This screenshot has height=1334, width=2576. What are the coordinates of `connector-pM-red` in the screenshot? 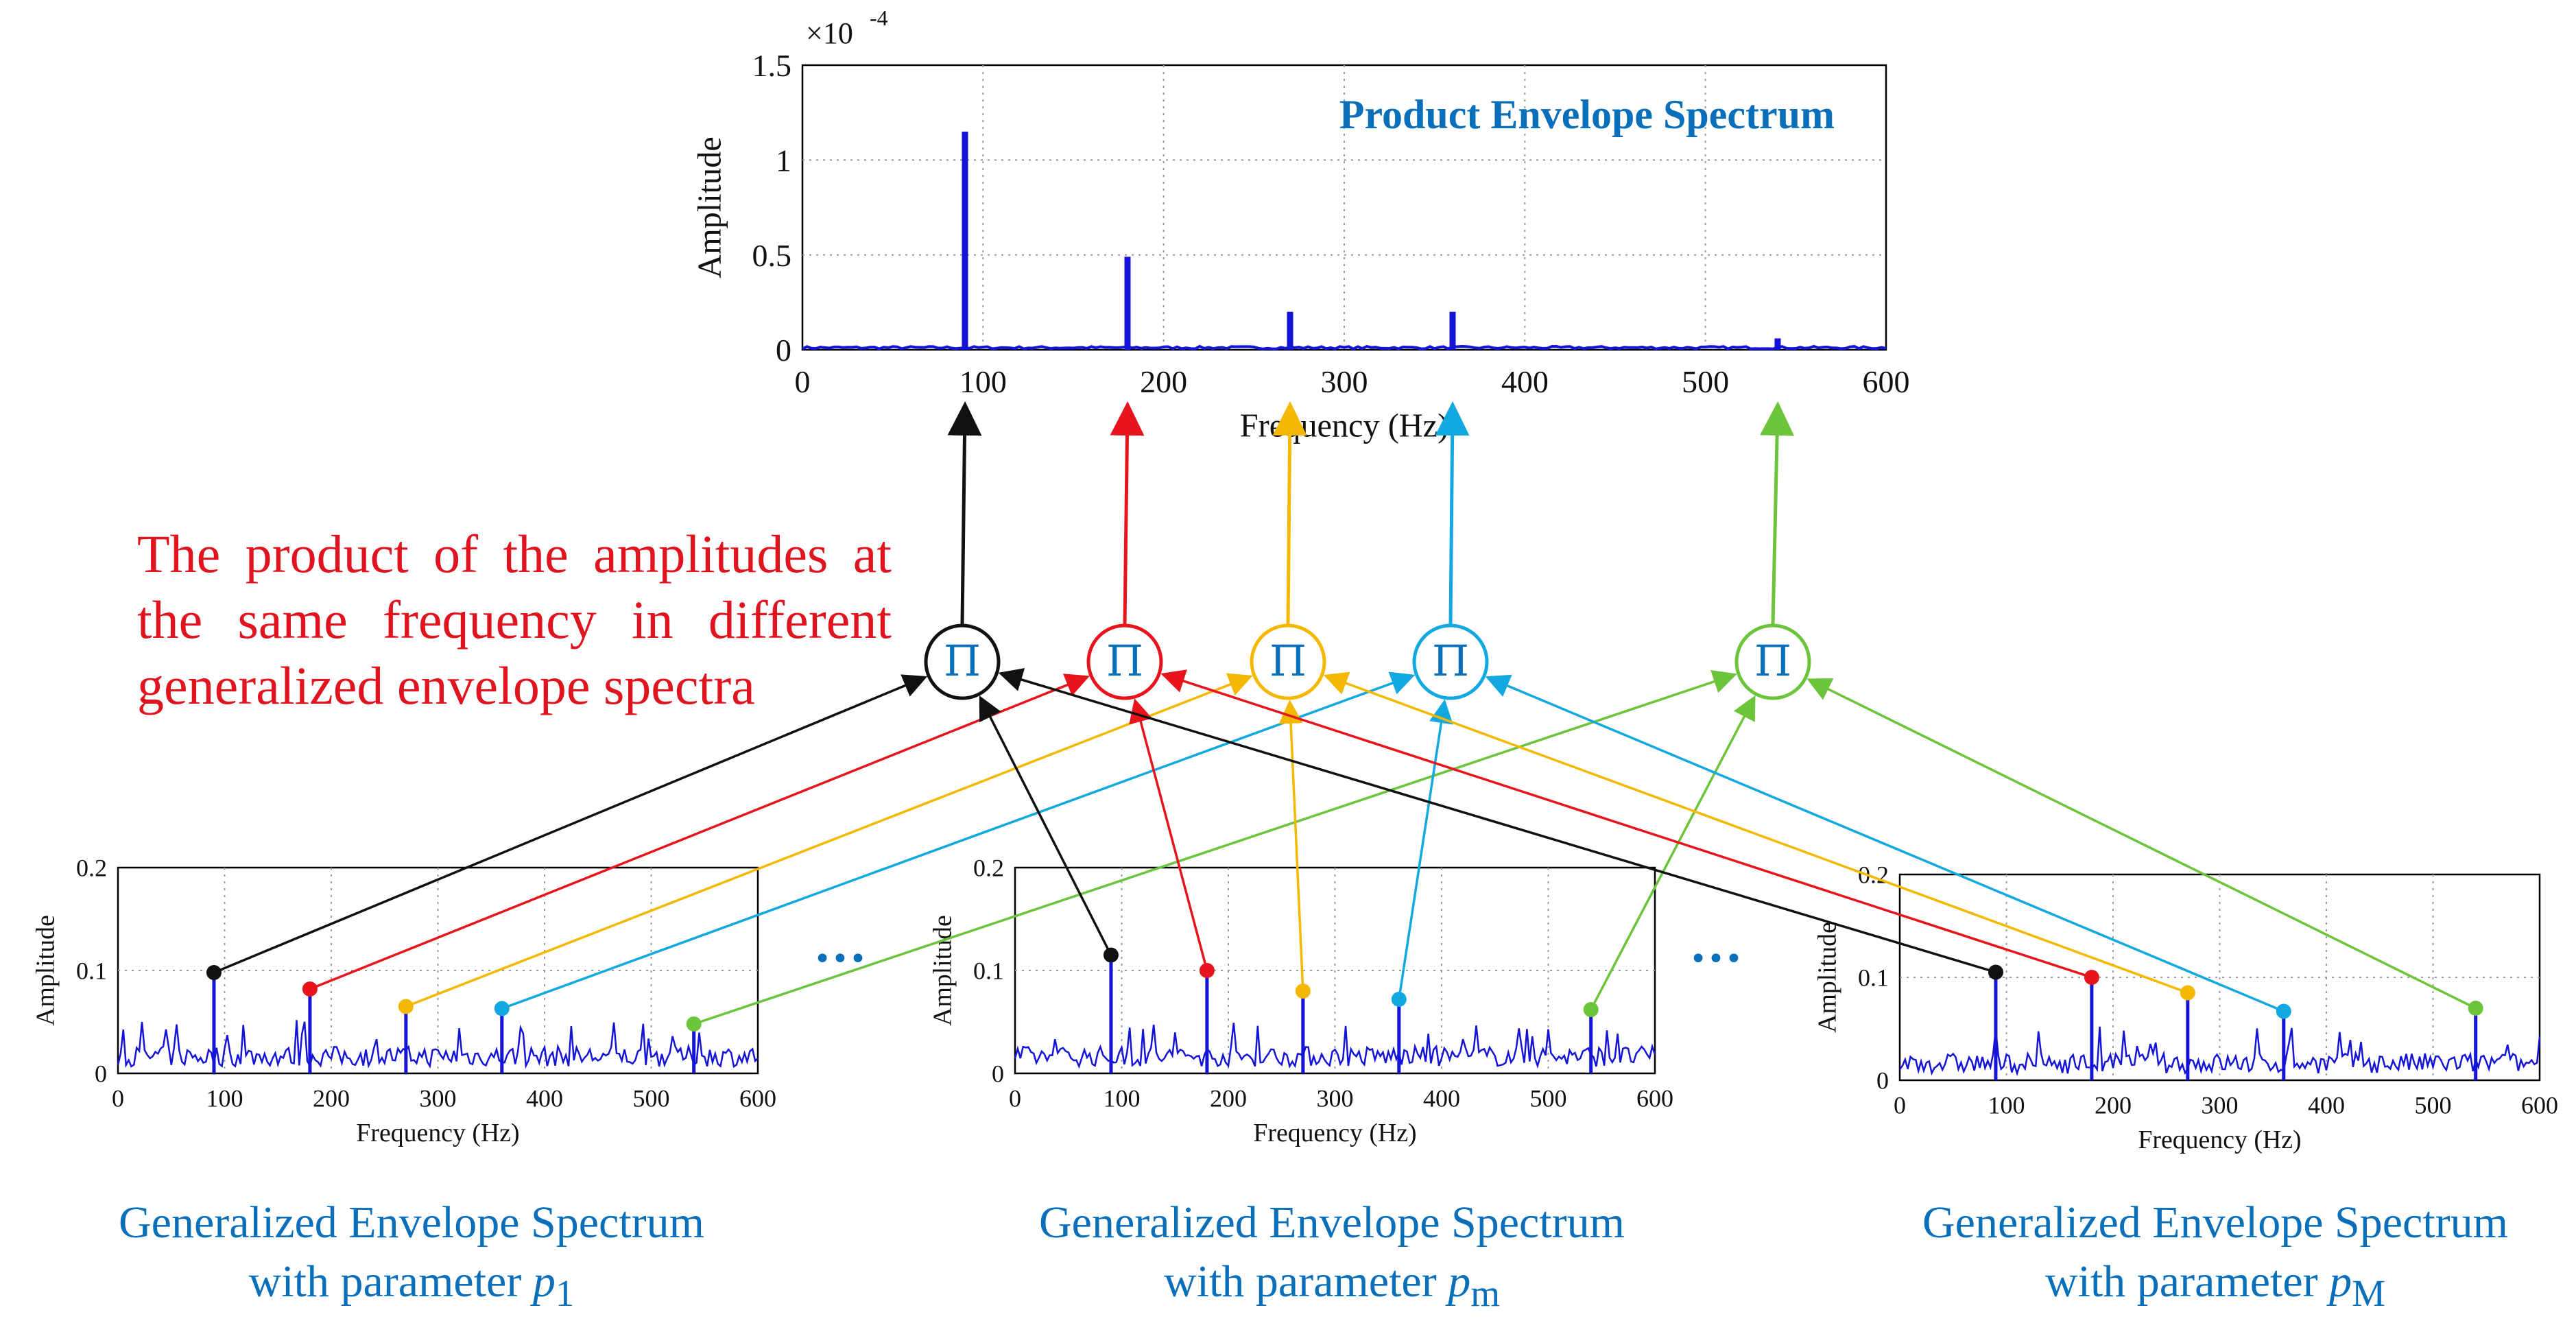 It's located at (1626, 824).